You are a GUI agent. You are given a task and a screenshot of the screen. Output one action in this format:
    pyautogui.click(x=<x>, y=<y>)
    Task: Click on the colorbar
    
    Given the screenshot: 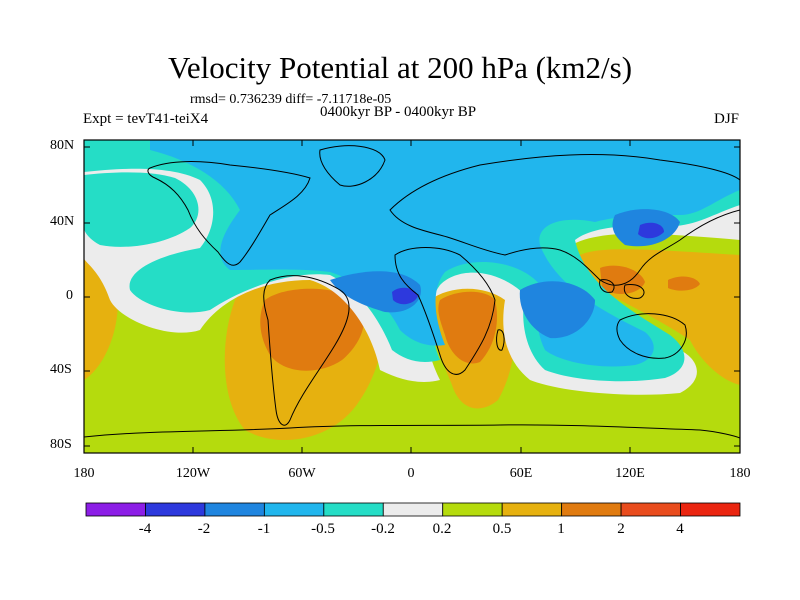 What is the action you would take?
    pyautogui.click(x=413, y=509)
    